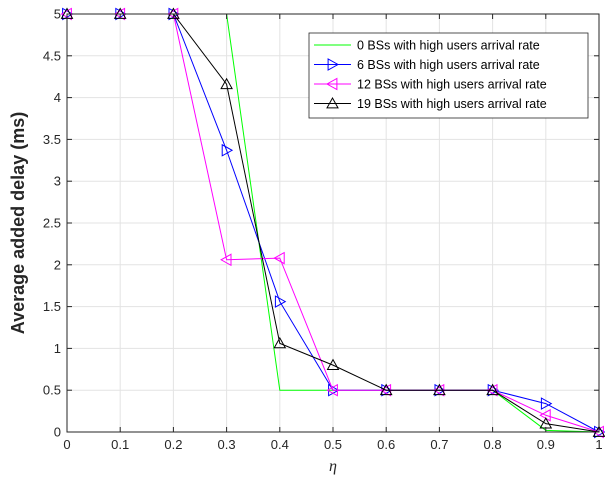 This screenshot has width=605, height=492. What do you see at coordinates (57, 14) in the screenshot?
I see `y-tick-label: 5` at bounding box center [57, 14].